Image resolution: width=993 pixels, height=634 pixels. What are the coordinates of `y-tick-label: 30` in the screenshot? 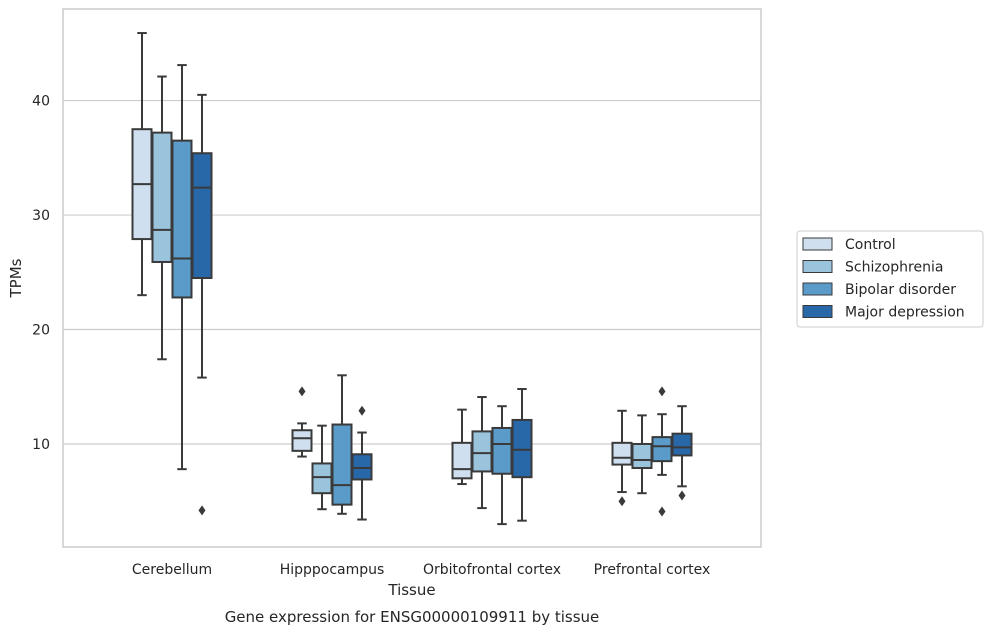 It's located at (41, 216).